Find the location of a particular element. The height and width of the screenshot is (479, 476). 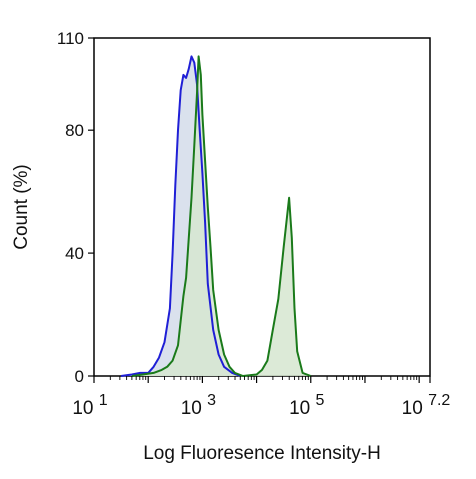

x-tick-label: 10 5 is located at coordinates (306, 405).